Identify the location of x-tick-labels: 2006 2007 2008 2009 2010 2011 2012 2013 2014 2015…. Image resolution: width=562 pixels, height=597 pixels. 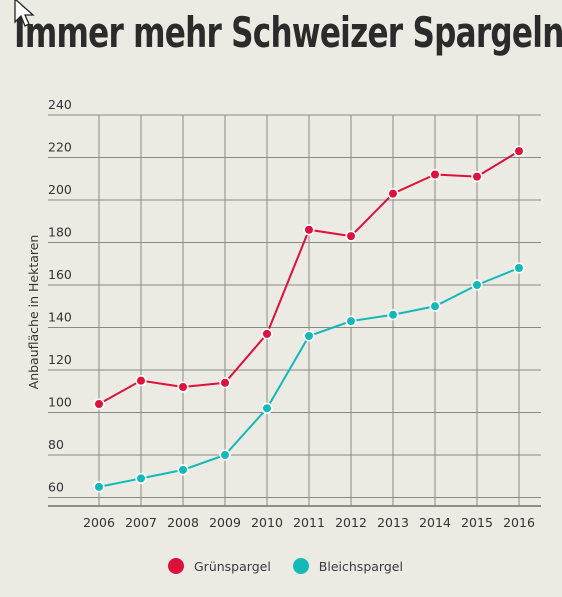
(309, 522).